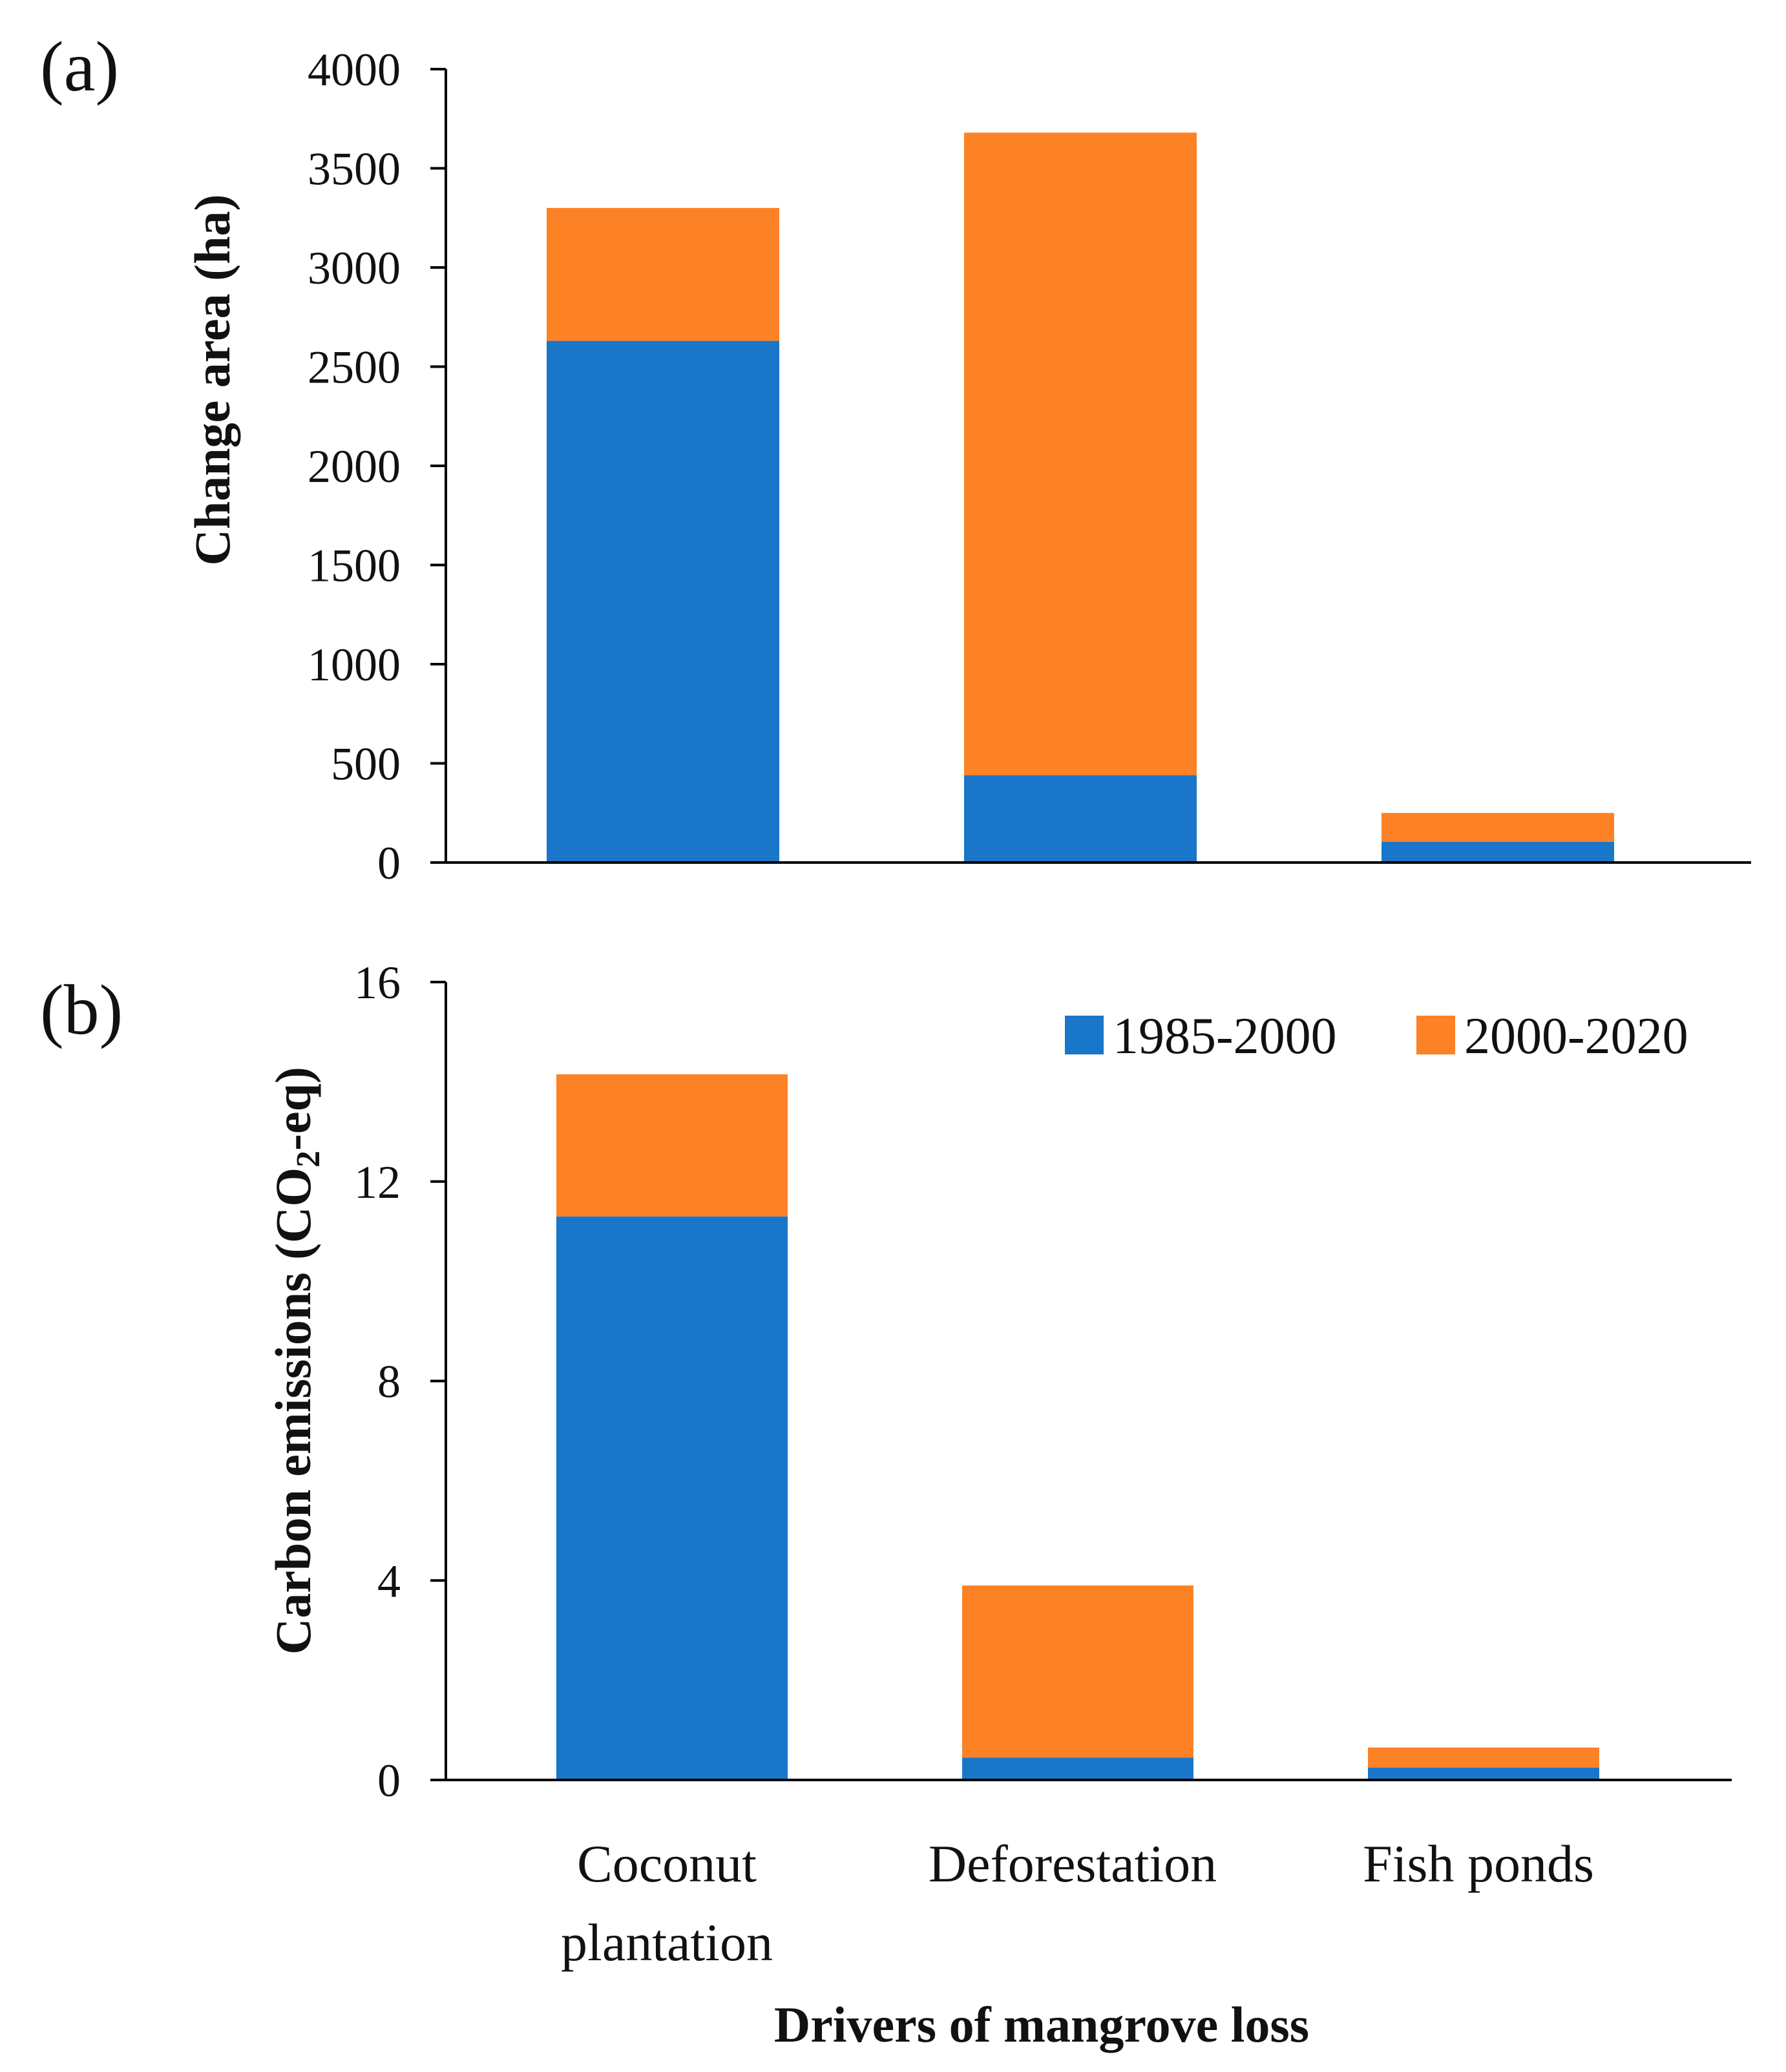 This screenshot has height=2072, width=1786. Describe the element at coordinates (1484, 1773) in the screenshot. I see `panel-b-bar-fish-ponds-1985-2000` at that location.